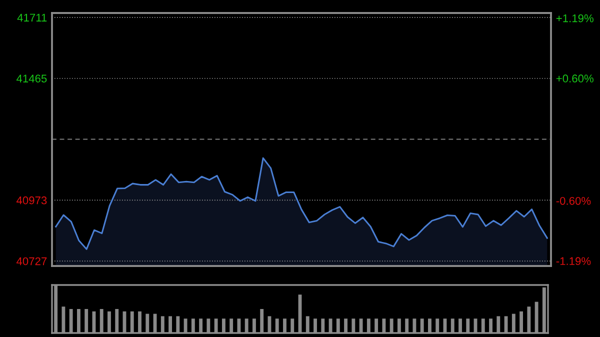  What do you see at coordinates (573, 261) in the screenshot?
I see `y2-tick-label: -1.19%` at bounding box center [573, 261].